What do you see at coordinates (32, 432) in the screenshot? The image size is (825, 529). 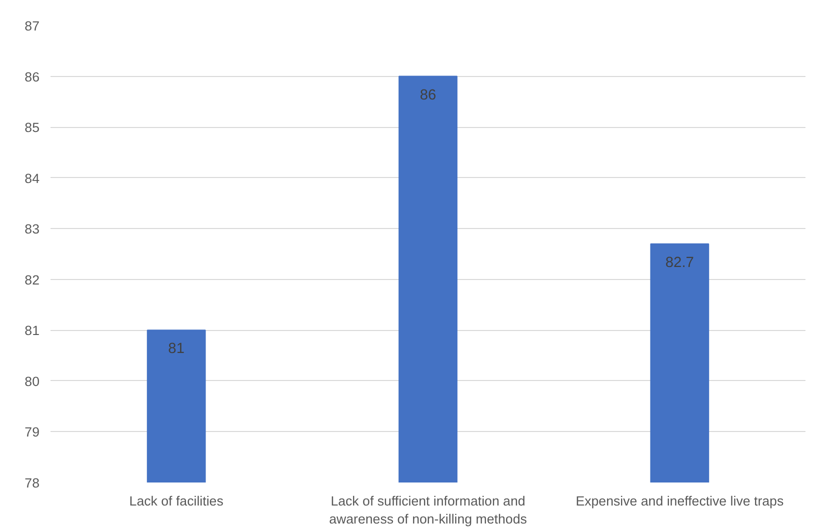 I see `y-tick-label: 79` at bounding box center [32, 432].